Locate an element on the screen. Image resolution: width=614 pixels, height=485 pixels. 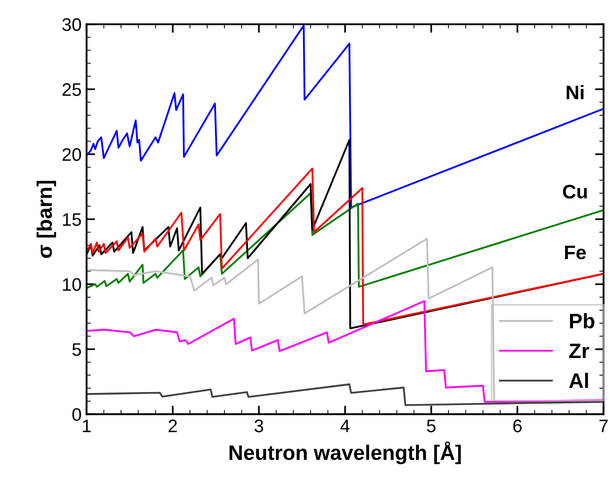
y-tick-label: 20 is located at coordinates (72, 154).